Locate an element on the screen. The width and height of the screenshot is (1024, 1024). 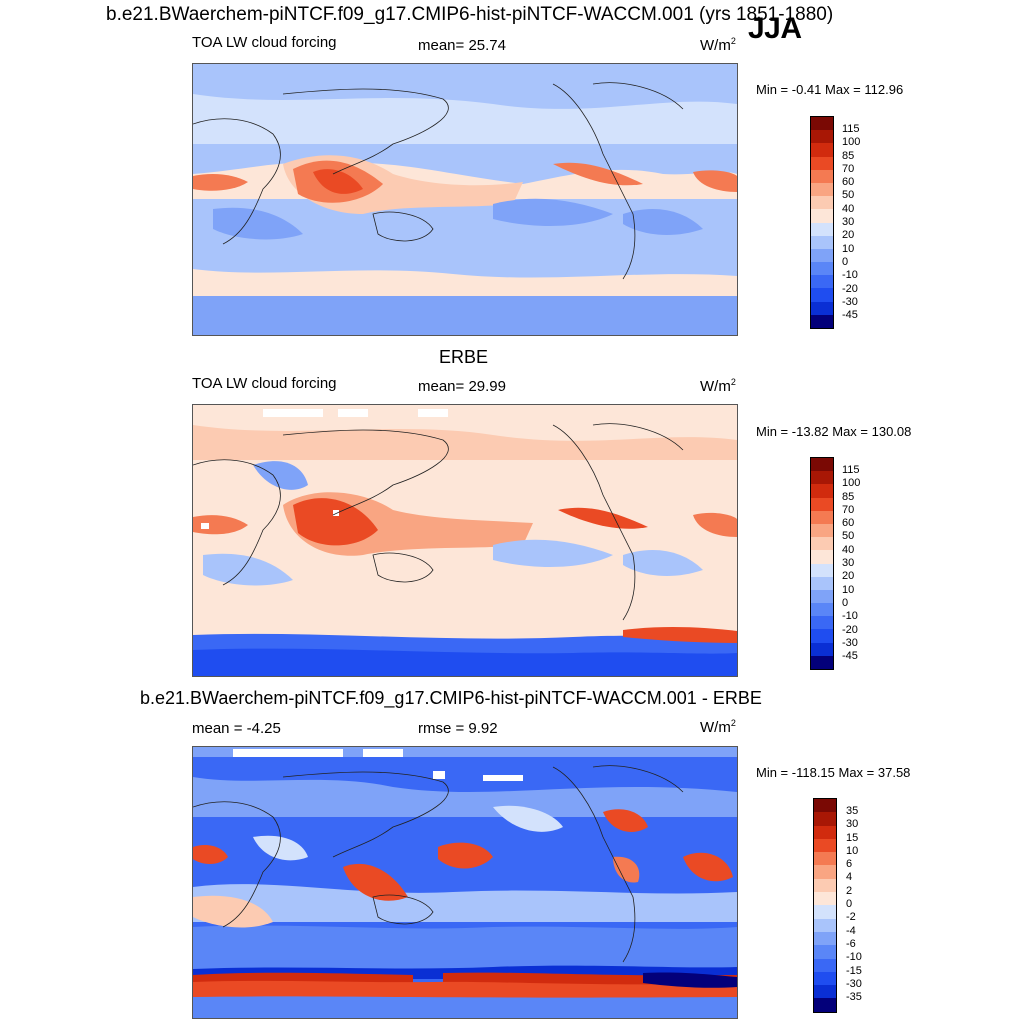
colorbar-tick: -35 is located at coordinates (854, 997).